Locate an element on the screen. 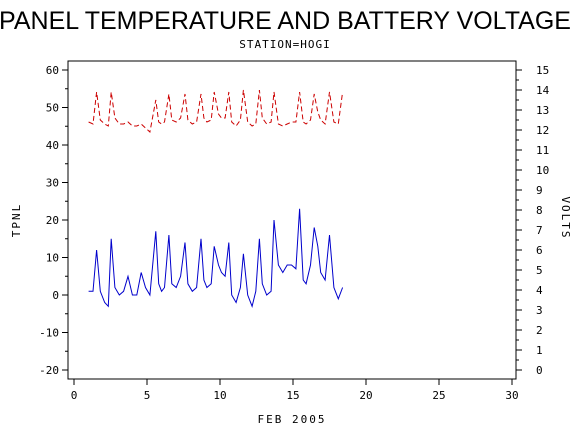 The width and height of the screenshot is (570, 430). y-right-tick-label: 7 is located at coordinates (539, 230).